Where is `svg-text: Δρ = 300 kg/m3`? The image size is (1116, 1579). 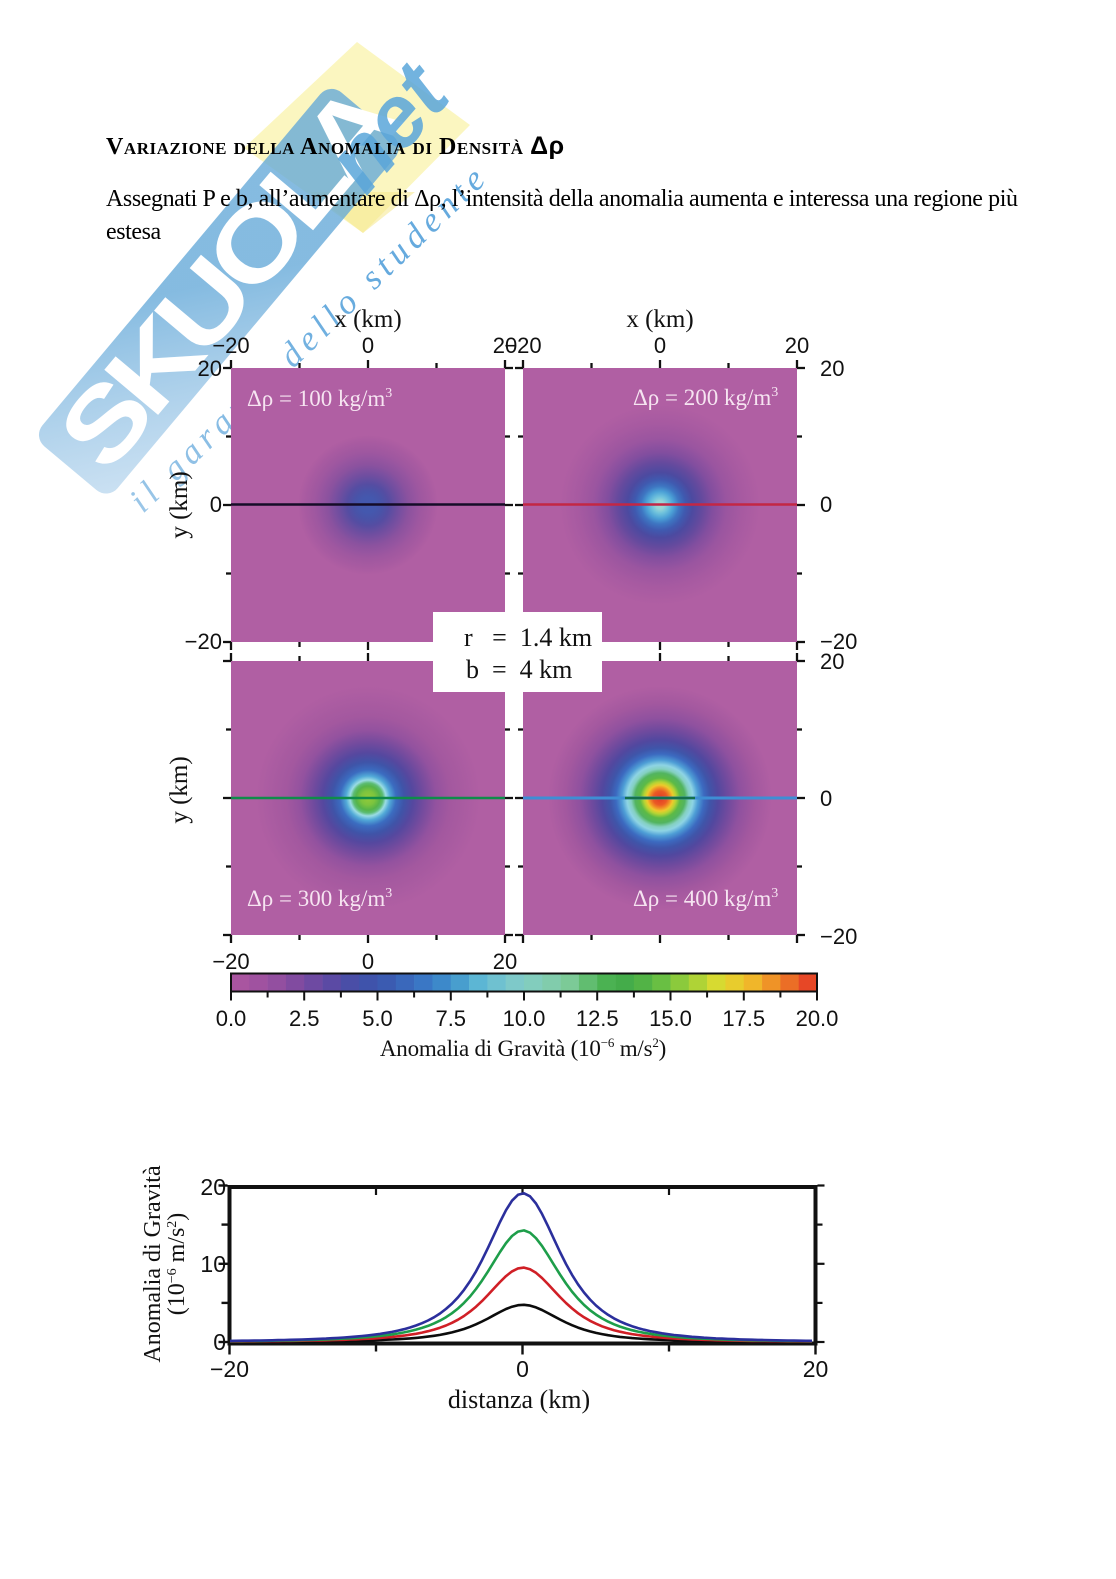 svg-text: Δρ = 300 kg/m3 is located at coordinates (319, 898).